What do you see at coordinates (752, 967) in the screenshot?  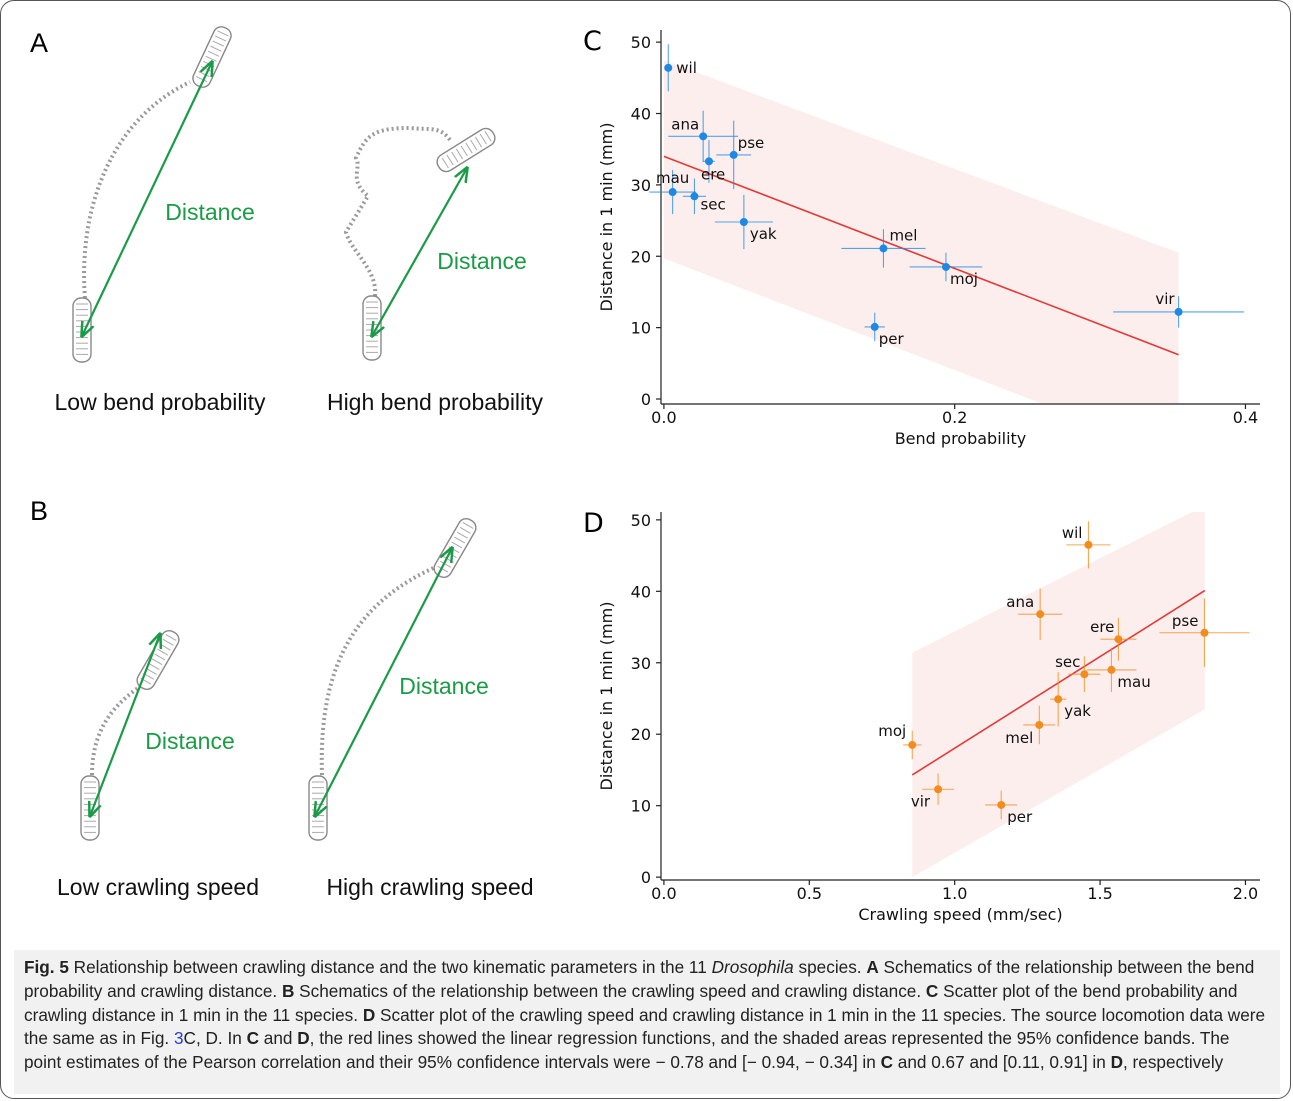 I see `caption-text: Drosophila` at bounding box center [752, 967].